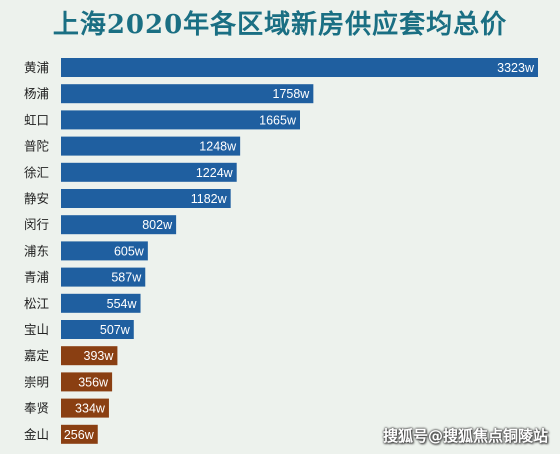 The width and height of the screenshot is (560, 454). Describe the element at coordinates (129, 251) in the screenshot. I see `value-label: 605w` at that location.